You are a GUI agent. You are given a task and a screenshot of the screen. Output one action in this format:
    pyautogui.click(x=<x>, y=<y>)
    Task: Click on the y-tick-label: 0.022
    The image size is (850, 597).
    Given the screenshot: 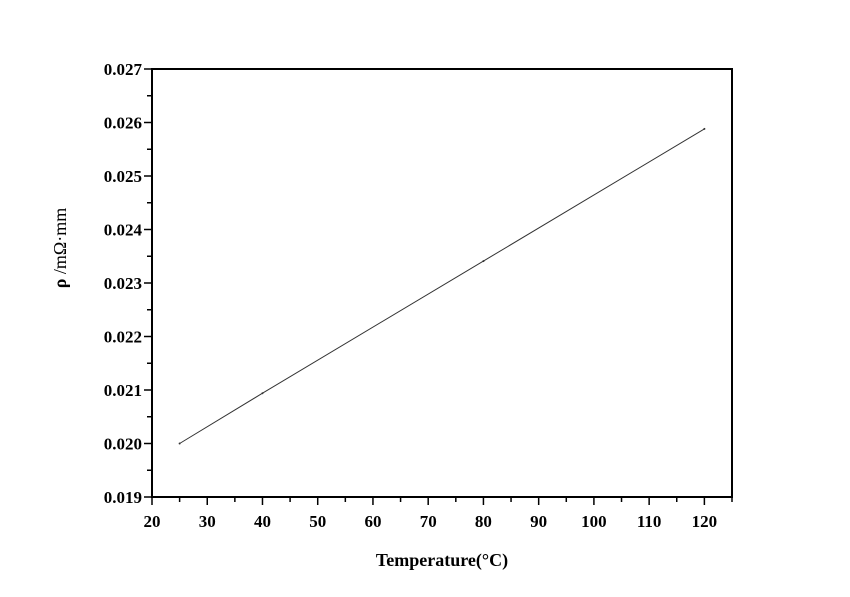 What is the action you would take?
    pyautogui.click(x=123, y=337)
    